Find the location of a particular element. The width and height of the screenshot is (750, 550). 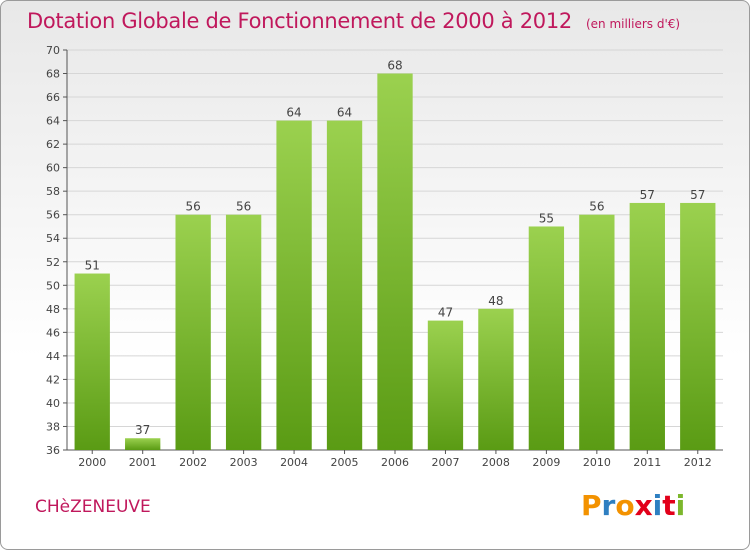

y-tick-label: 64 is located at coordinates (53, 121).